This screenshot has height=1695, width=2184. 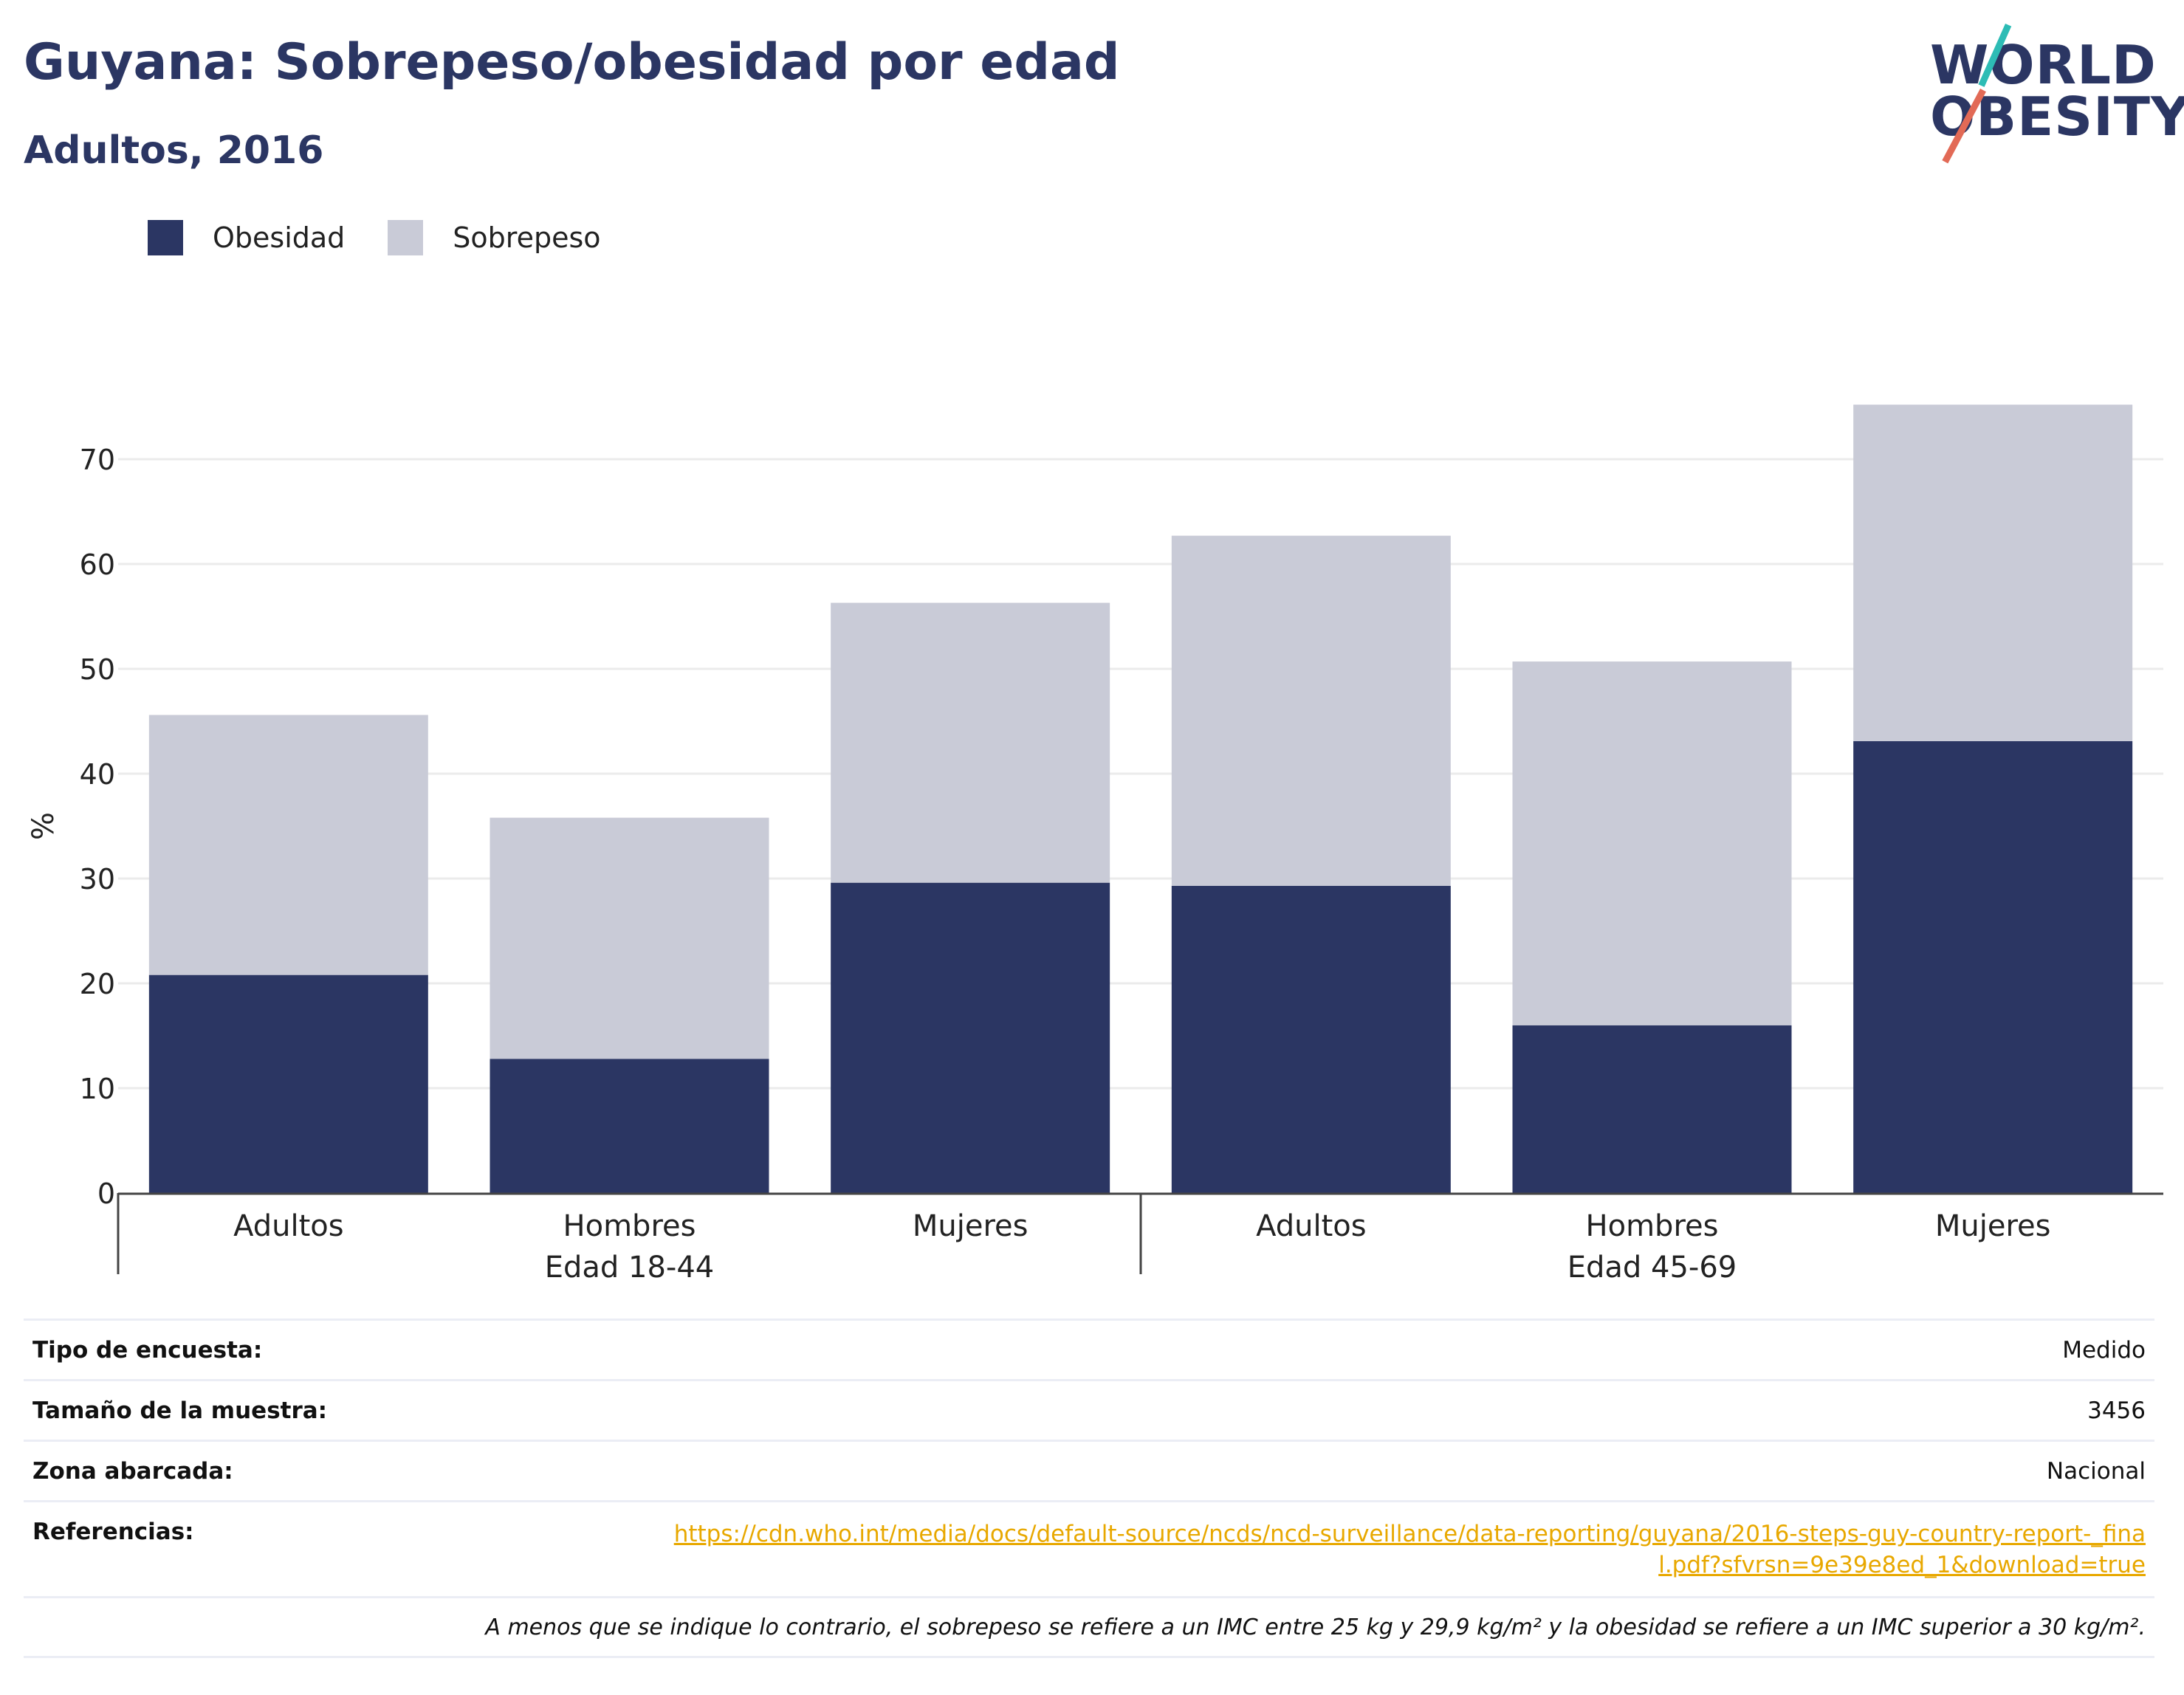 I want to click on x-tick-label-4: Hombres, so click(x=1653, y=1226).